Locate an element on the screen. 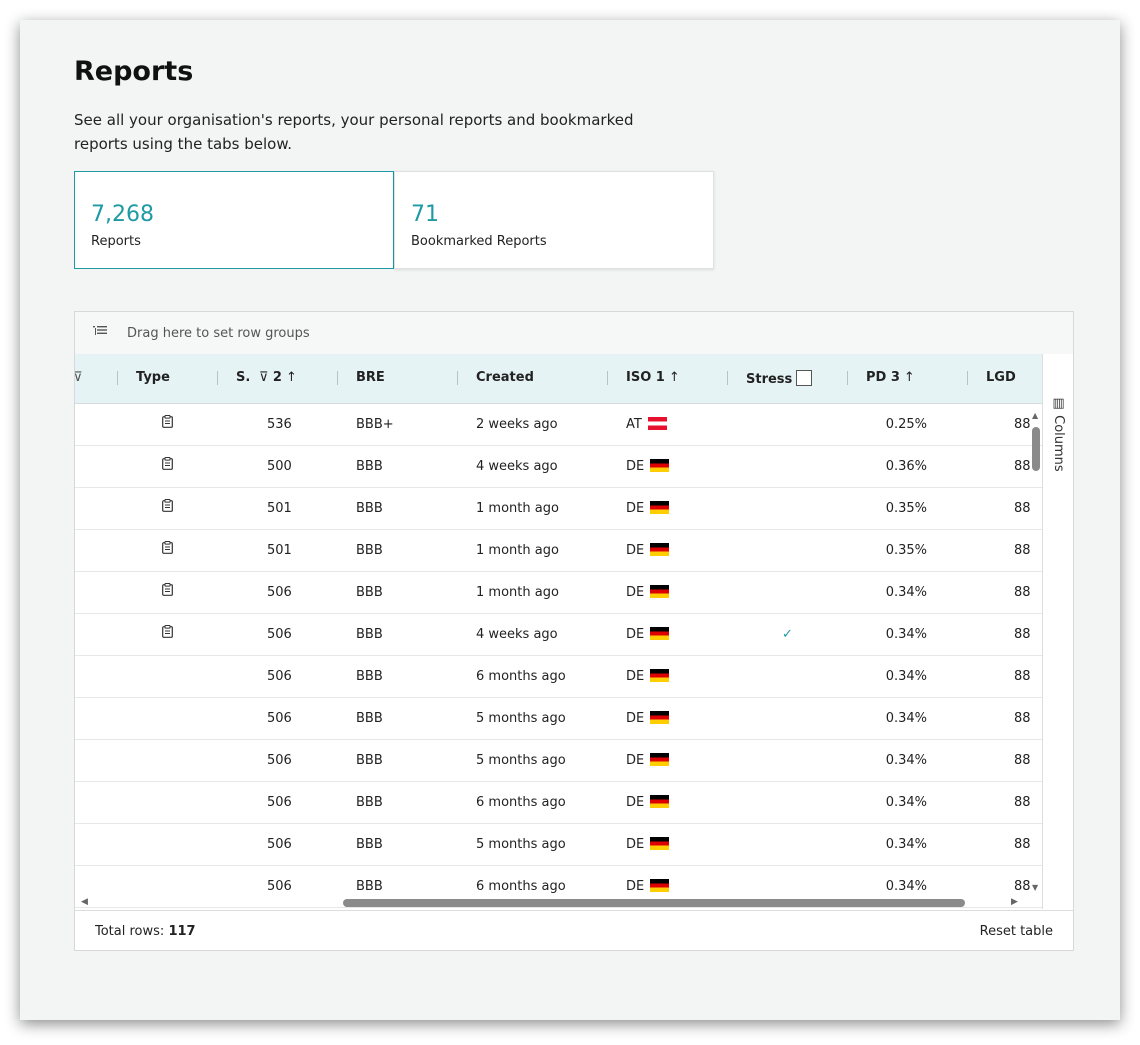  row-group-text: Drag here to set row groups is located at coordinates (218, 333).